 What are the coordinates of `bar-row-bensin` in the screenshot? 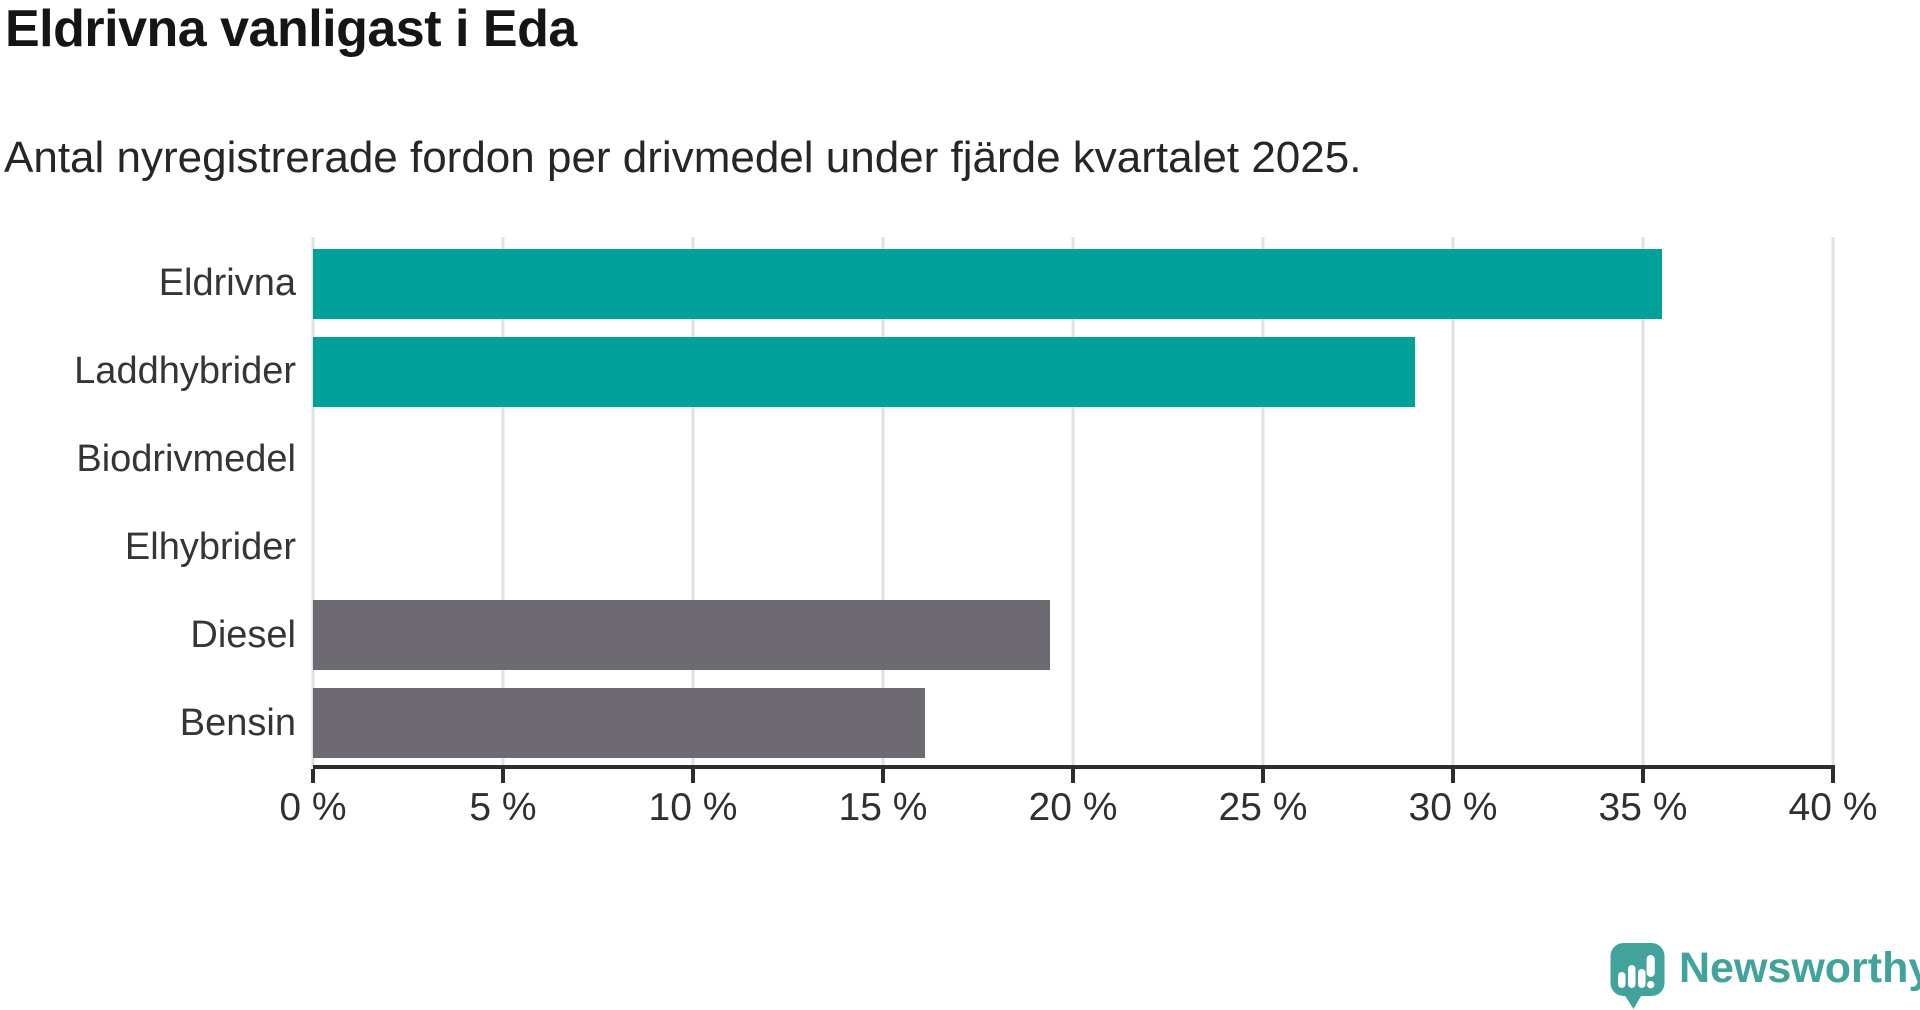 It's located at (1073, 723).